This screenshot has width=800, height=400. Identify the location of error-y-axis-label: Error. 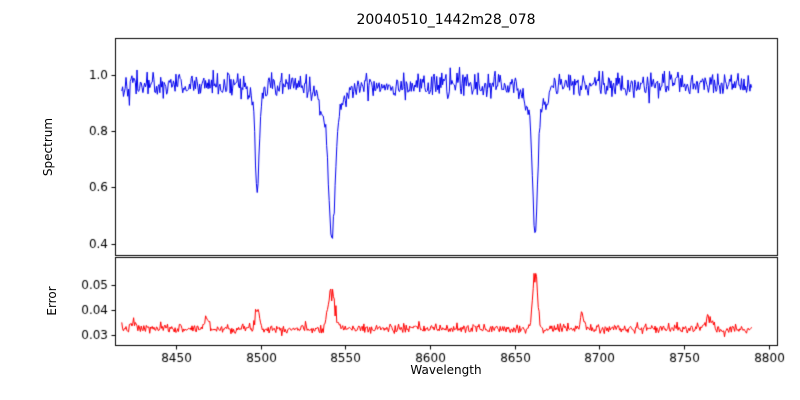
(52, 301).